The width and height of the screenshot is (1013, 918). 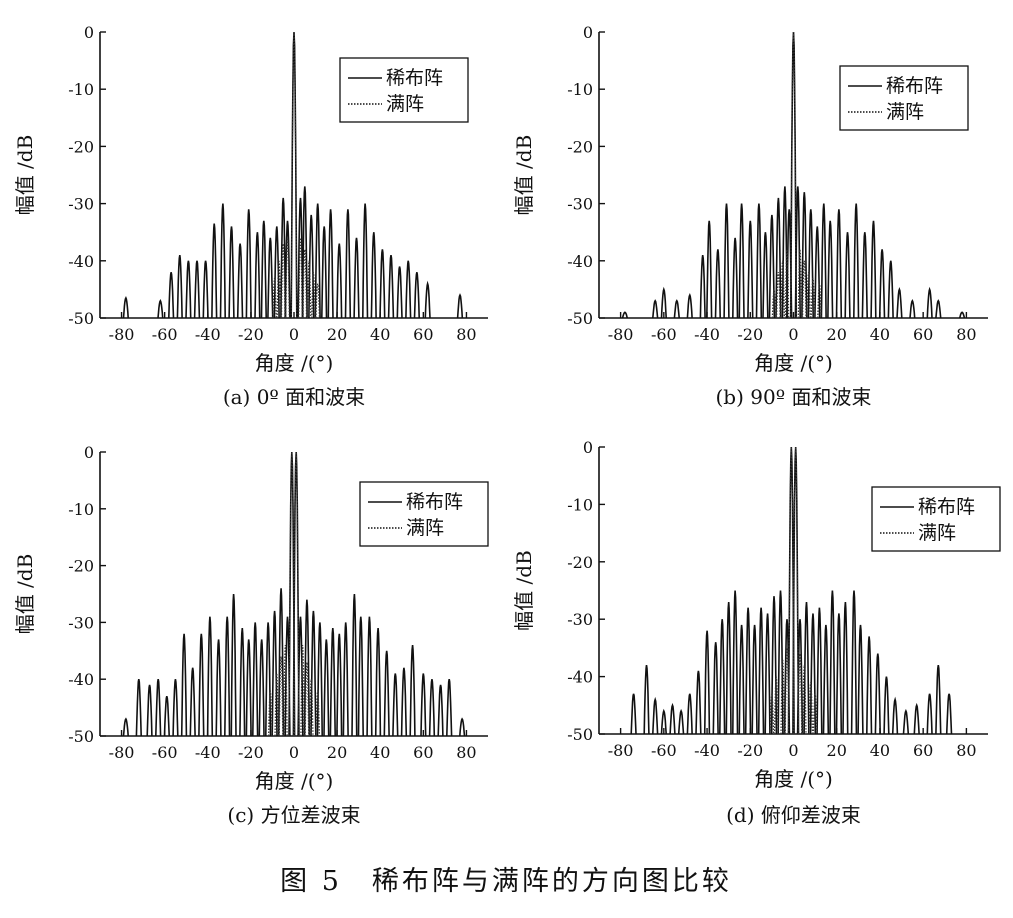 I want to click on x-tick-label: 60, so click(x=923, y=334).